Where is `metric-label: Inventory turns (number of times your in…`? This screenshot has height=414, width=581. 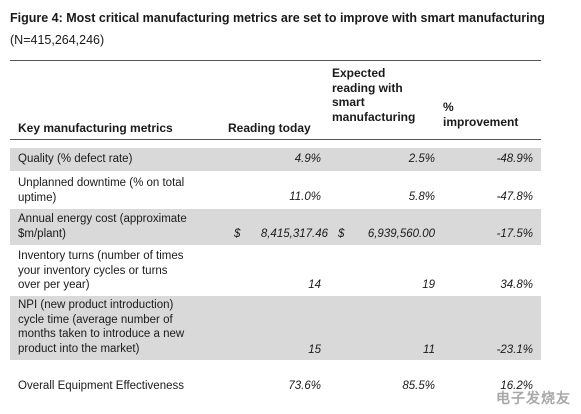 metric-label: Inventory turns (number of times your in… is located at coordinates (128, 271).